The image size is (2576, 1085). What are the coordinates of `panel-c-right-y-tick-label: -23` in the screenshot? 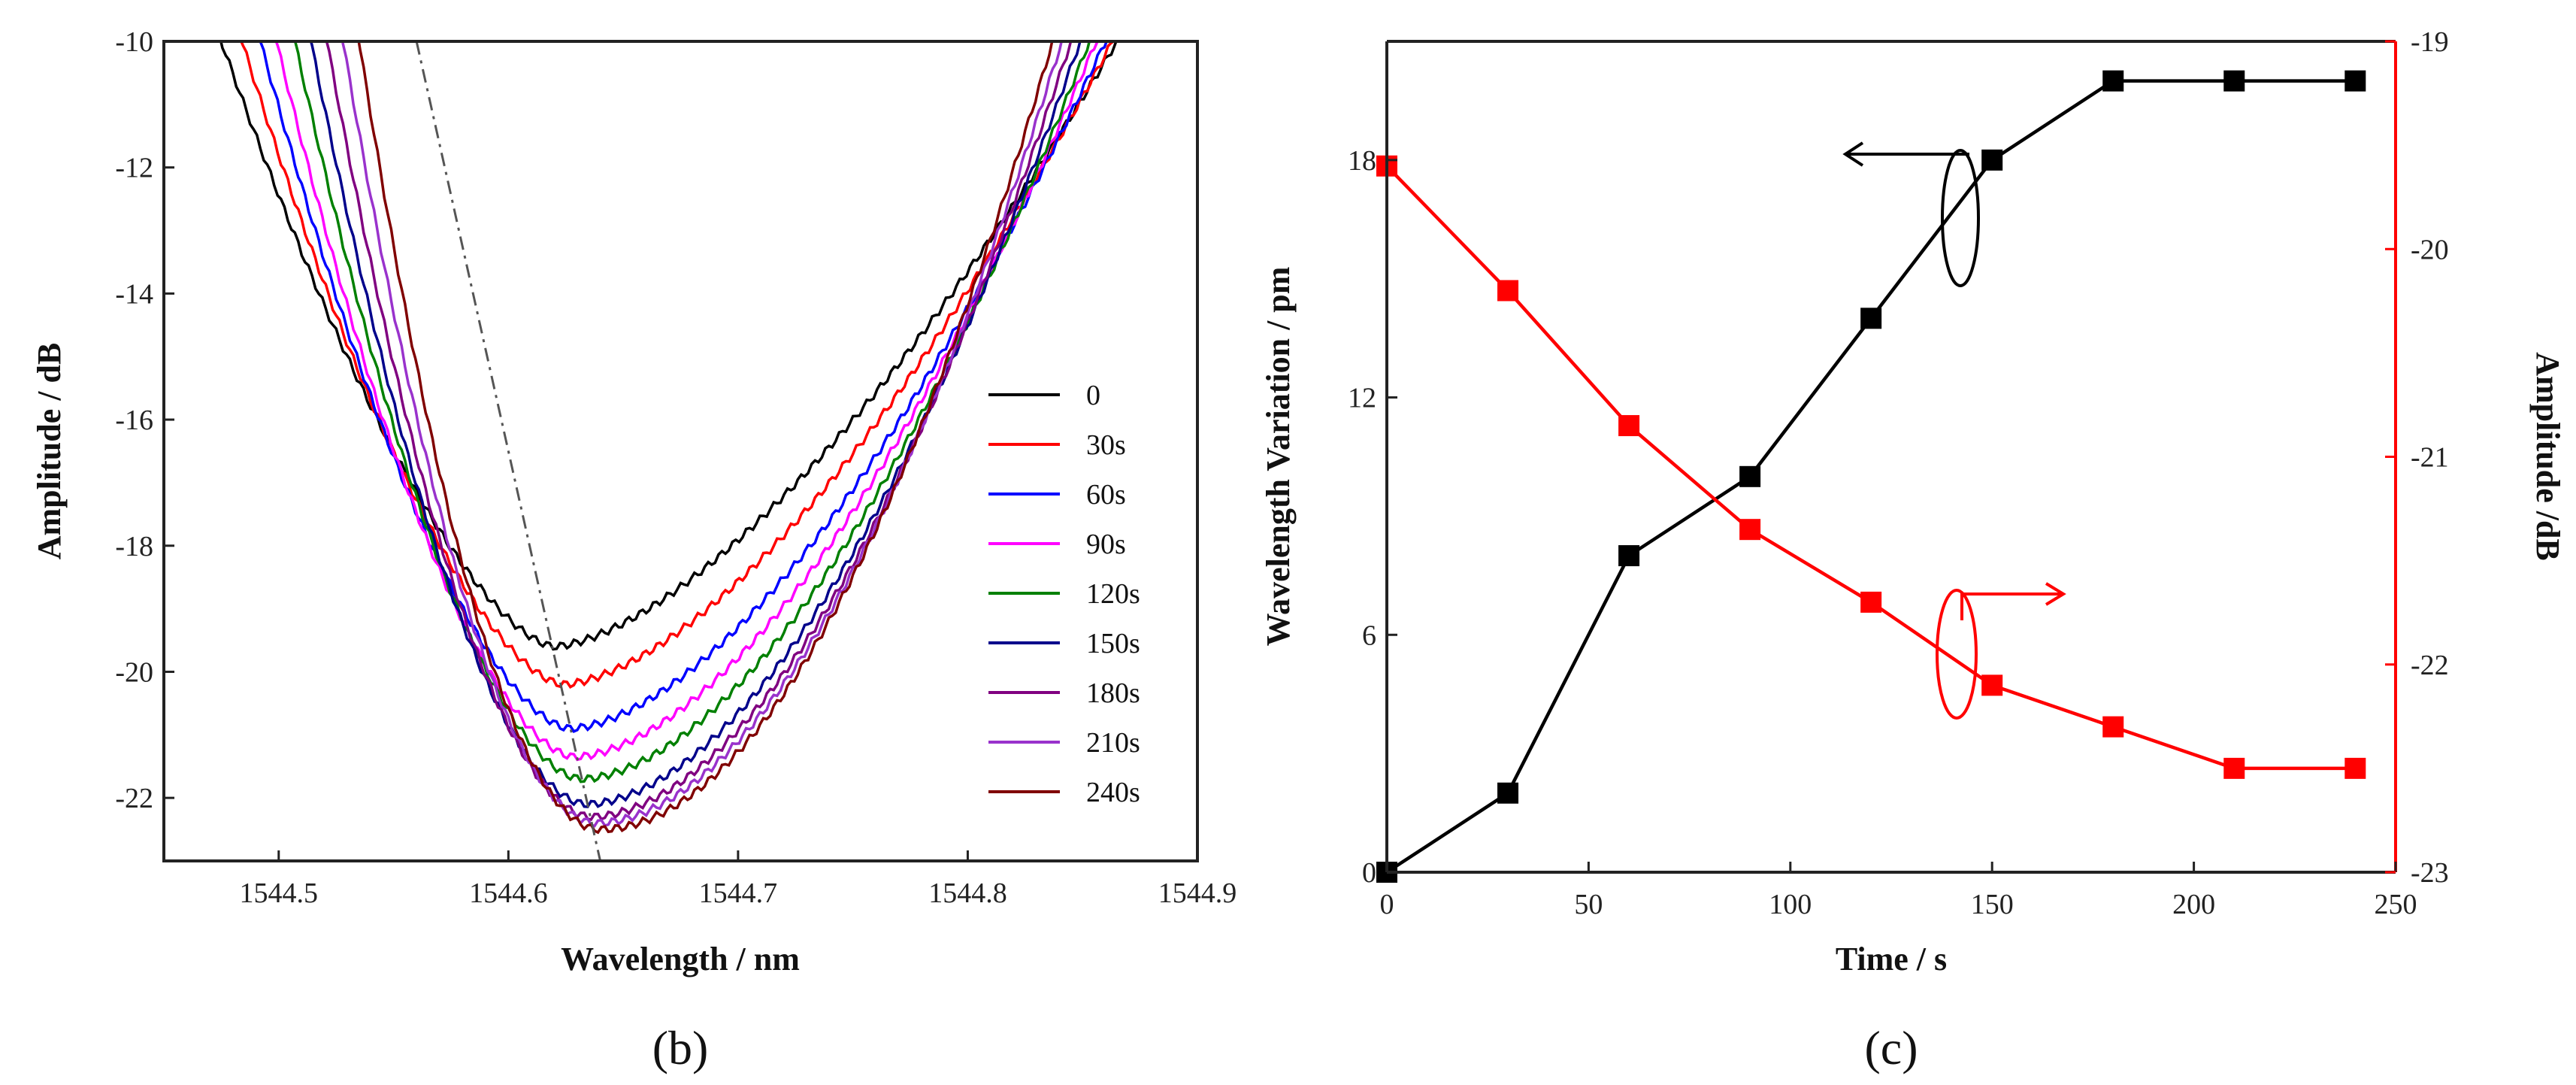 It's located at (2430, 873).